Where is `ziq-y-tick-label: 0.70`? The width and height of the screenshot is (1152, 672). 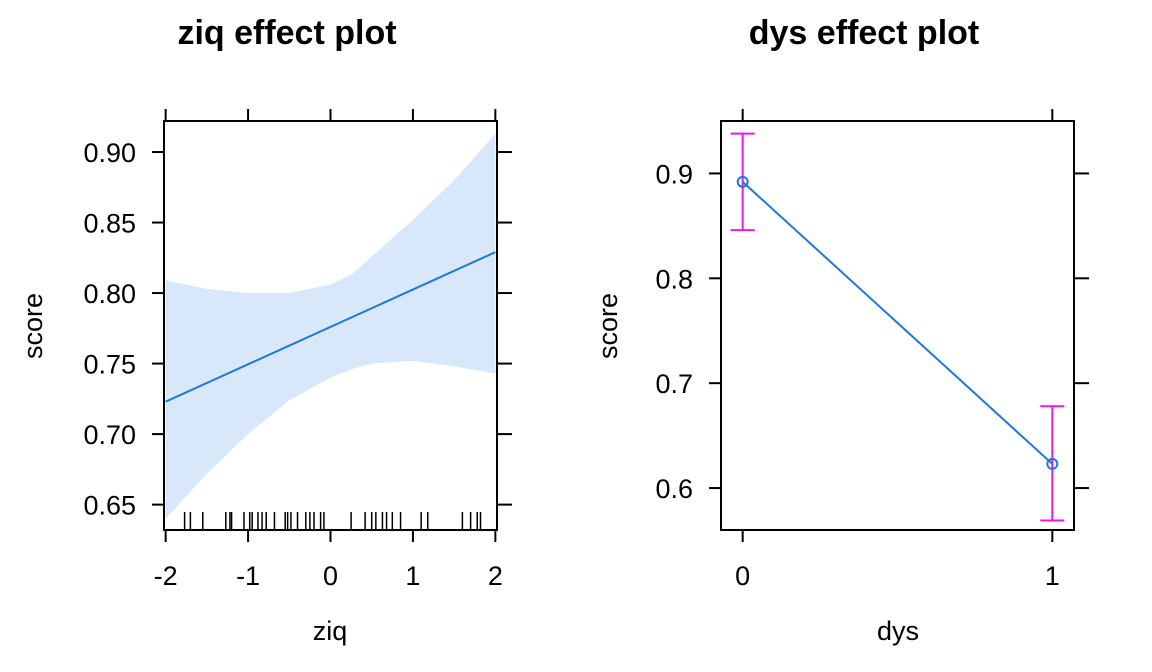
ziq-y-tick-label: 0.70 is located at coordinates (109, 435).